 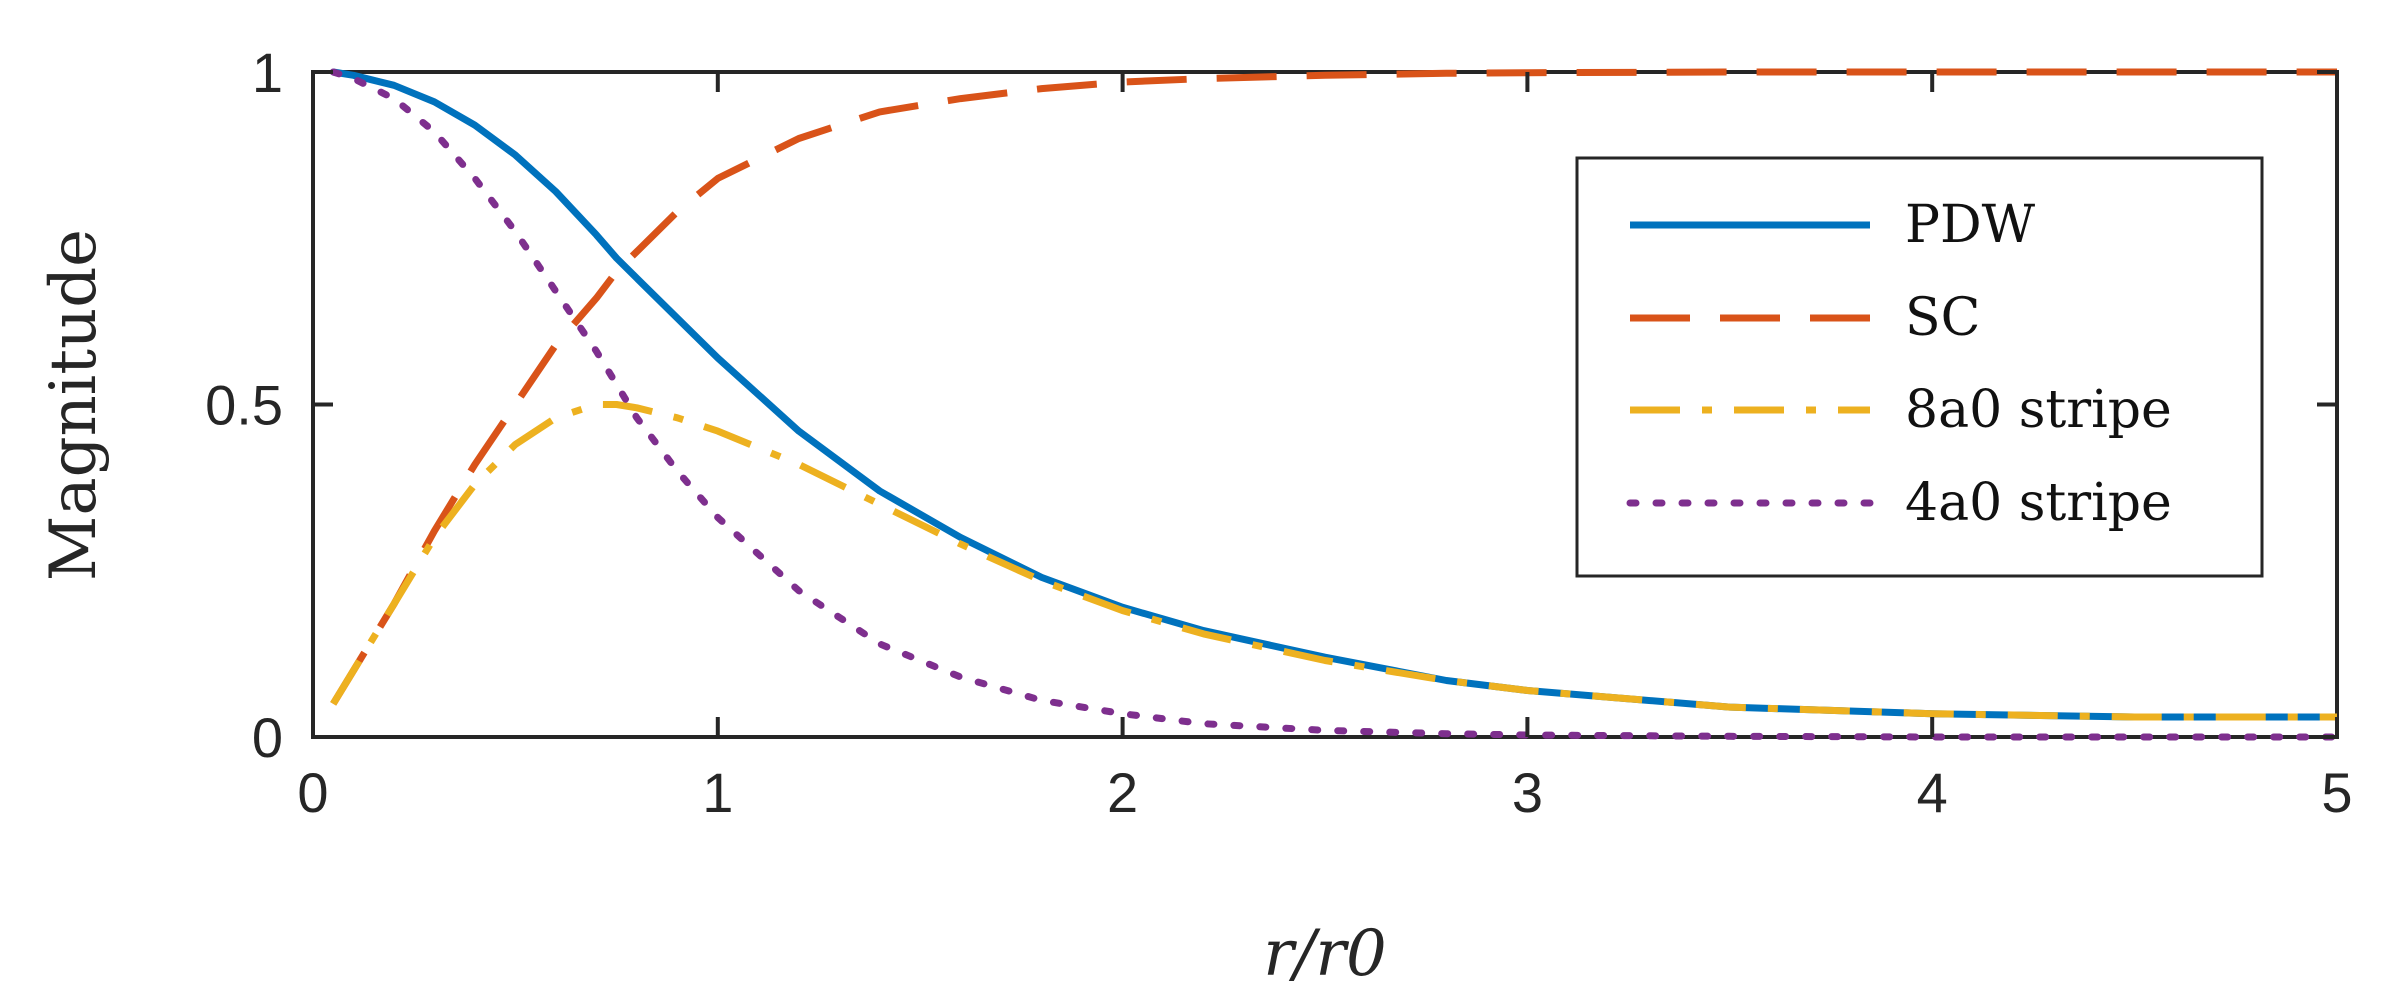 What do you see at coordinates (1899, 364) in the screenshot?
I see `legend-entries: PDW SC 8a0 stripe 4a0 stripe` at bounding box center [1899, 364].